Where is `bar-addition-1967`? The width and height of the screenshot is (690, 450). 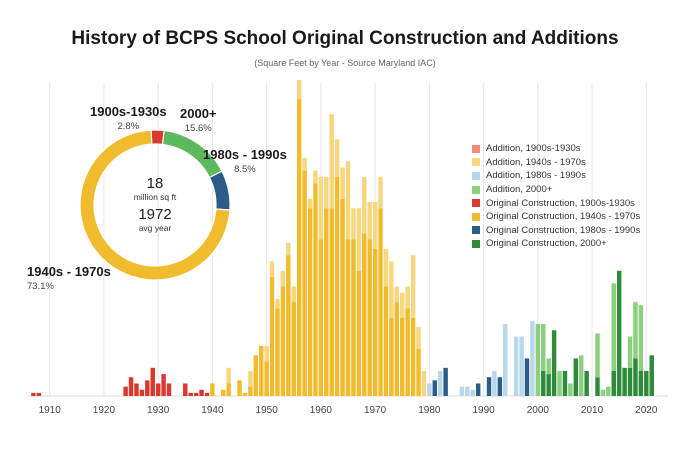
bar-addition-1967 is located at coordinates (359, 239).